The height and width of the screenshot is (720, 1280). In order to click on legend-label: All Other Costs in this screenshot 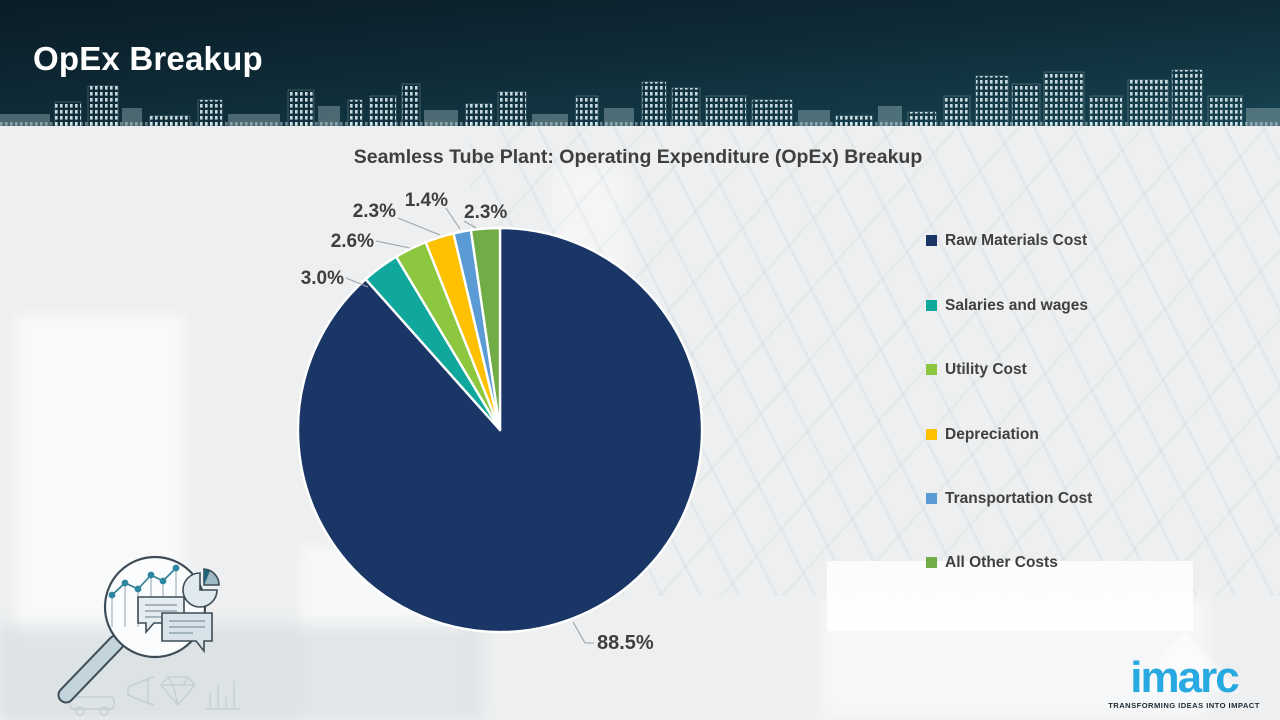, I will do `click(1001, 562)`.